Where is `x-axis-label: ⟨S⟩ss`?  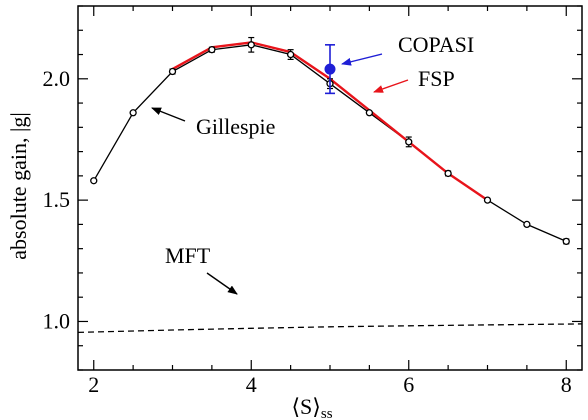 x-axis-label: ⟨S⟩ss is located at coordinates (311, 407).